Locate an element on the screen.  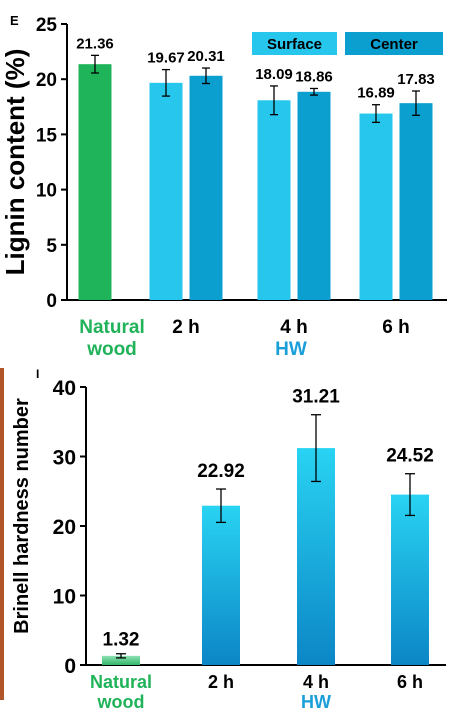
hardness-value-label: 1.32 is located at coordinates (121, 640).